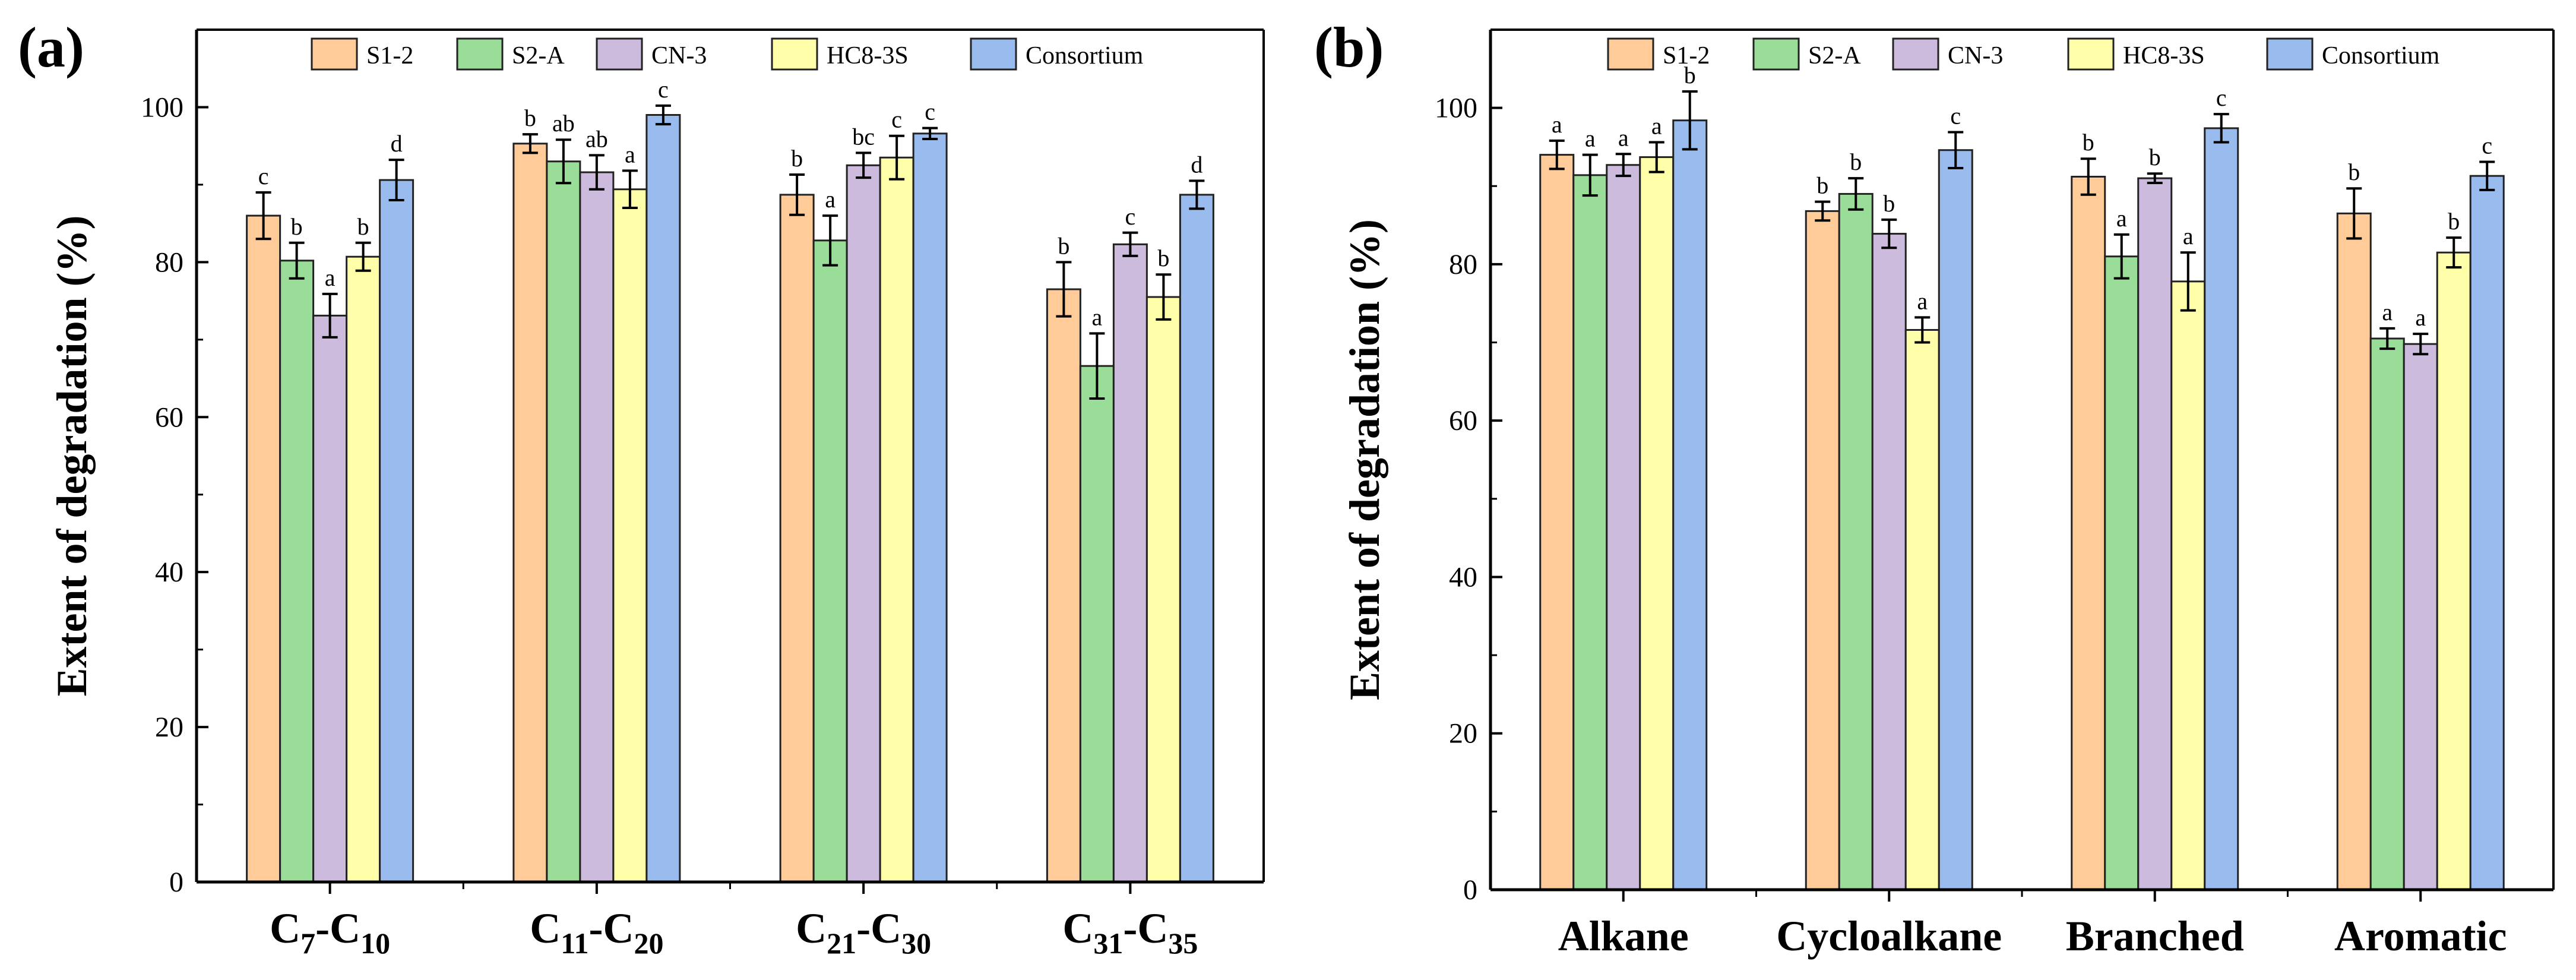  What do you see at coordinates (176, 883) in the screenshot?
I see `y-tick-label: 0` at bounding box center [176, 883].